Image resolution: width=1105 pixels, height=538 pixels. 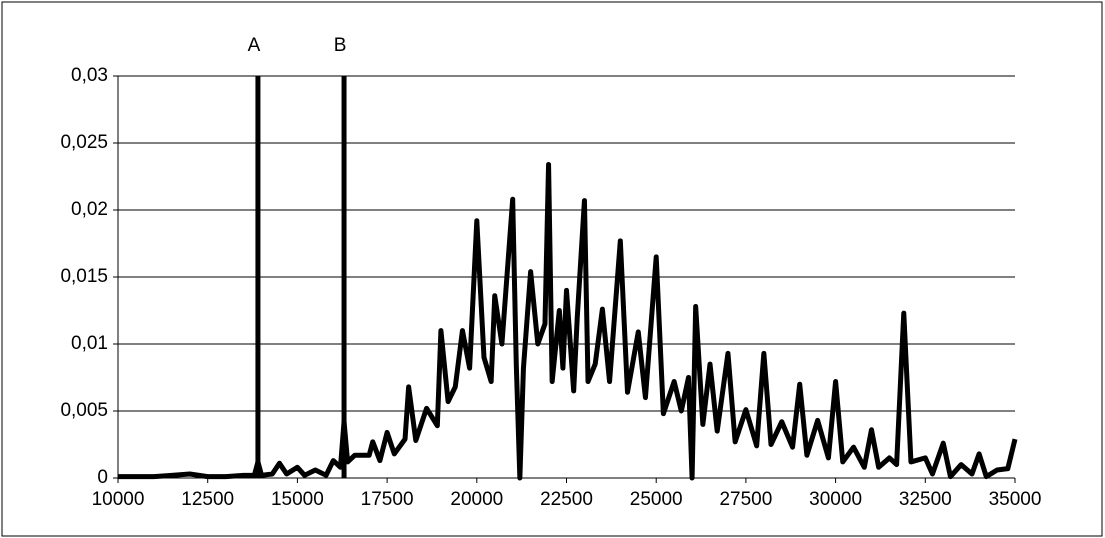 What do you see at coordinates (656, 499) in the screenshot?
I see `x-tick-label: 25000` at bounding box center [656, 499].